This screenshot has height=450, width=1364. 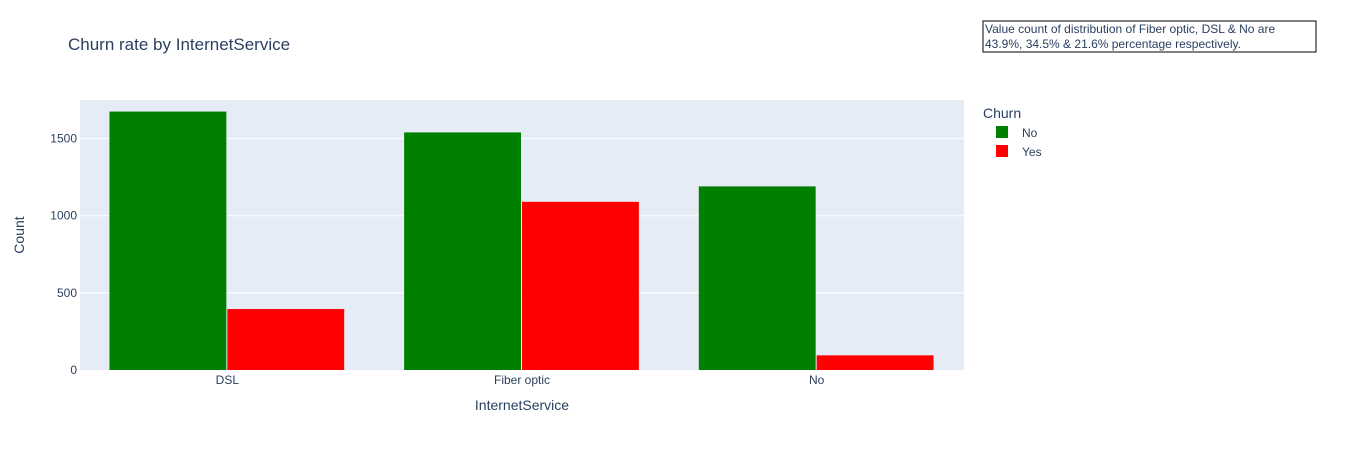 I want to click on bar-no-dsl, so click(x=168, y=241).